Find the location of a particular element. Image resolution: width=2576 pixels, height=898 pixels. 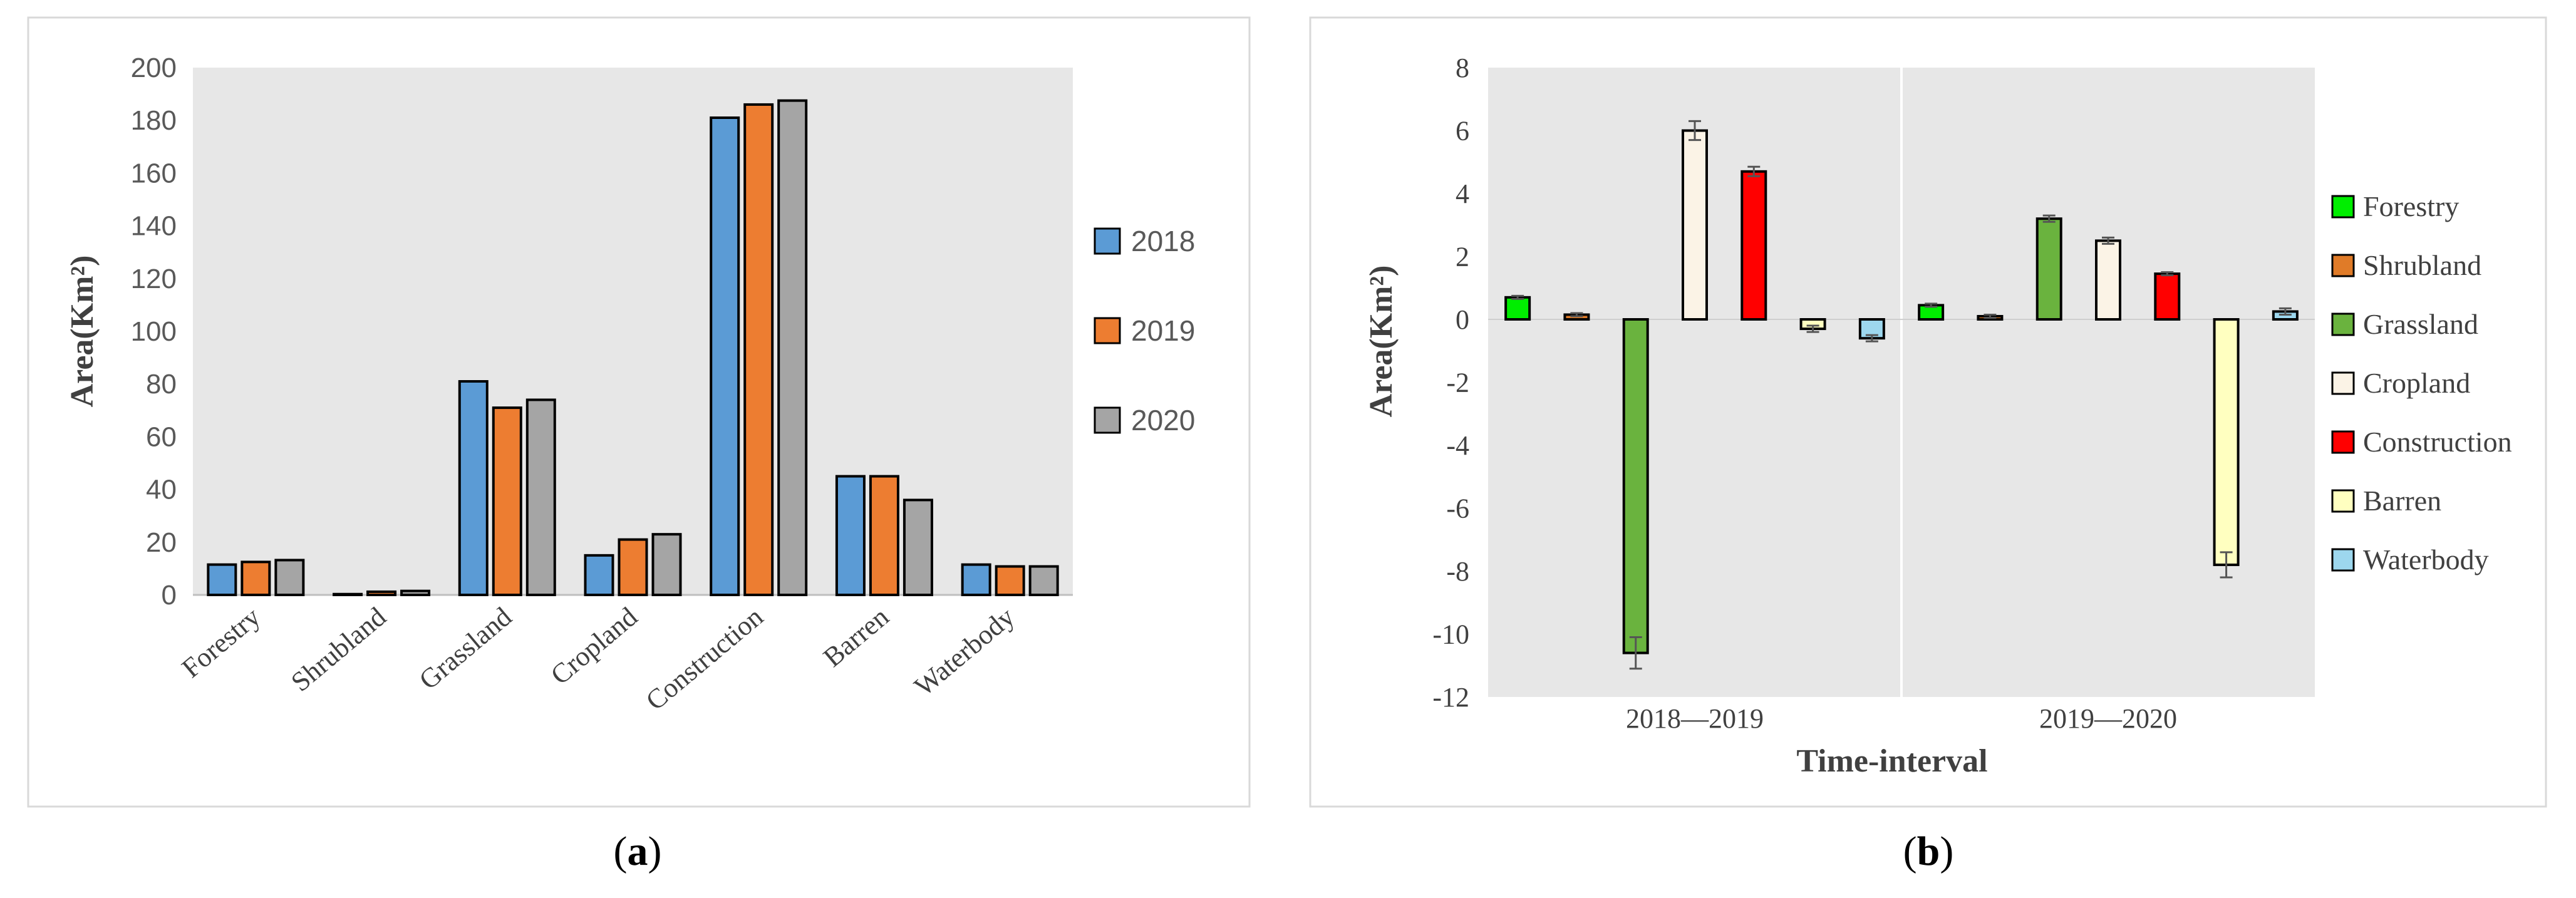

legend-label-construction: Construction is located at coordinates (2437, 442).